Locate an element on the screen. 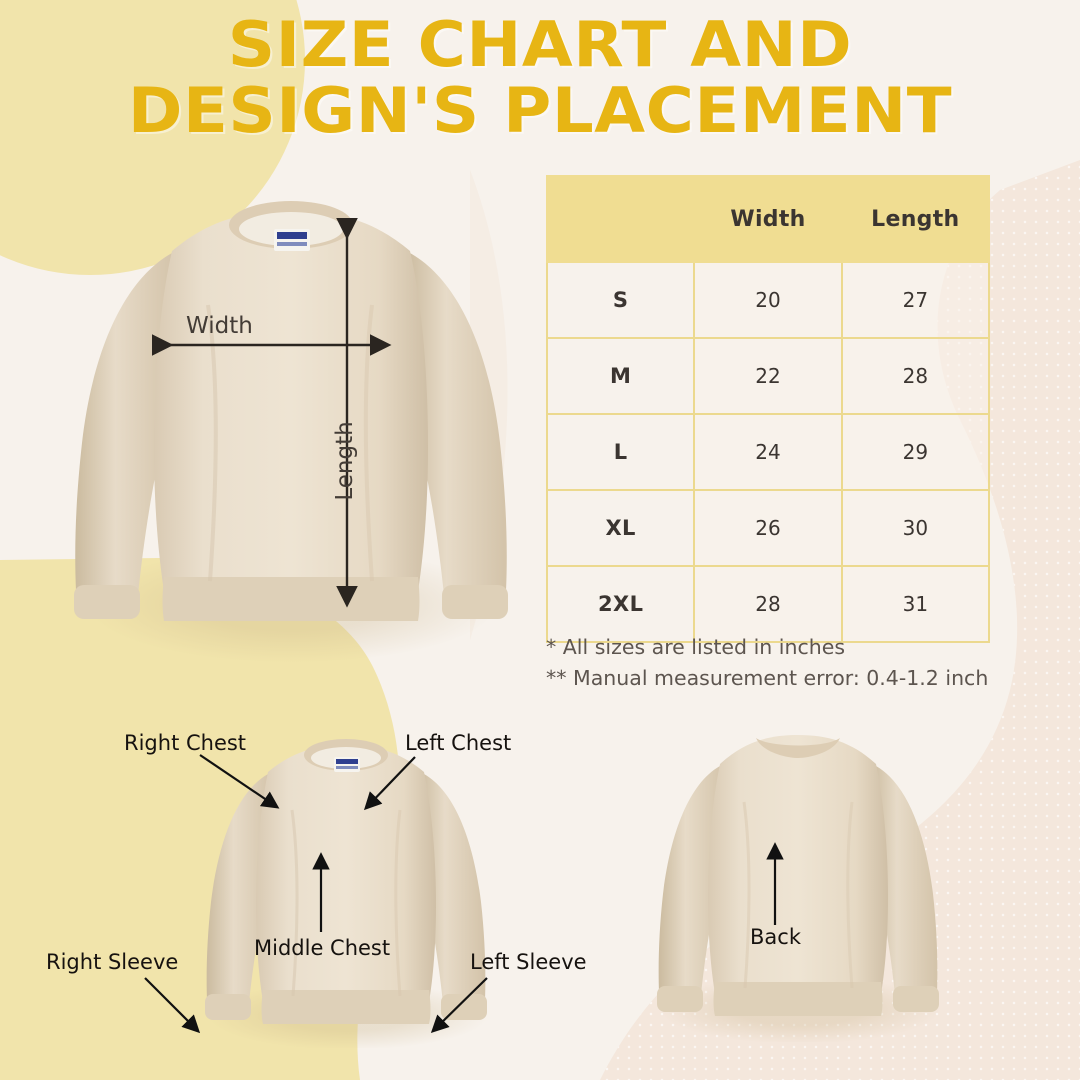  placement-back-garment-figure is located at coordinates (798, 888).